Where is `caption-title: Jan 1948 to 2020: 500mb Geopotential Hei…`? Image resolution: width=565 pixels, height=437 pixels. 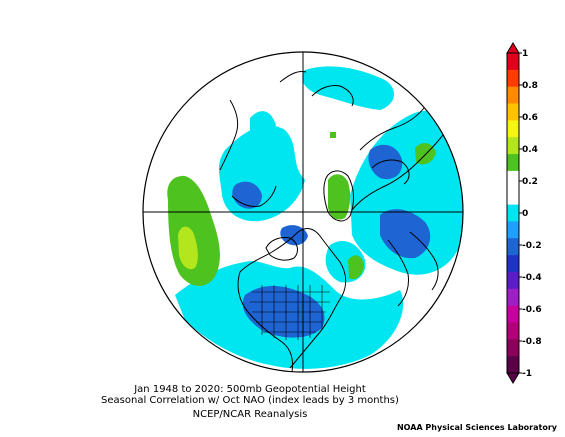
caption-title: Jan 1948 to 2020: 500mb Geopotential Hei… is located at coordinates (250, 389).